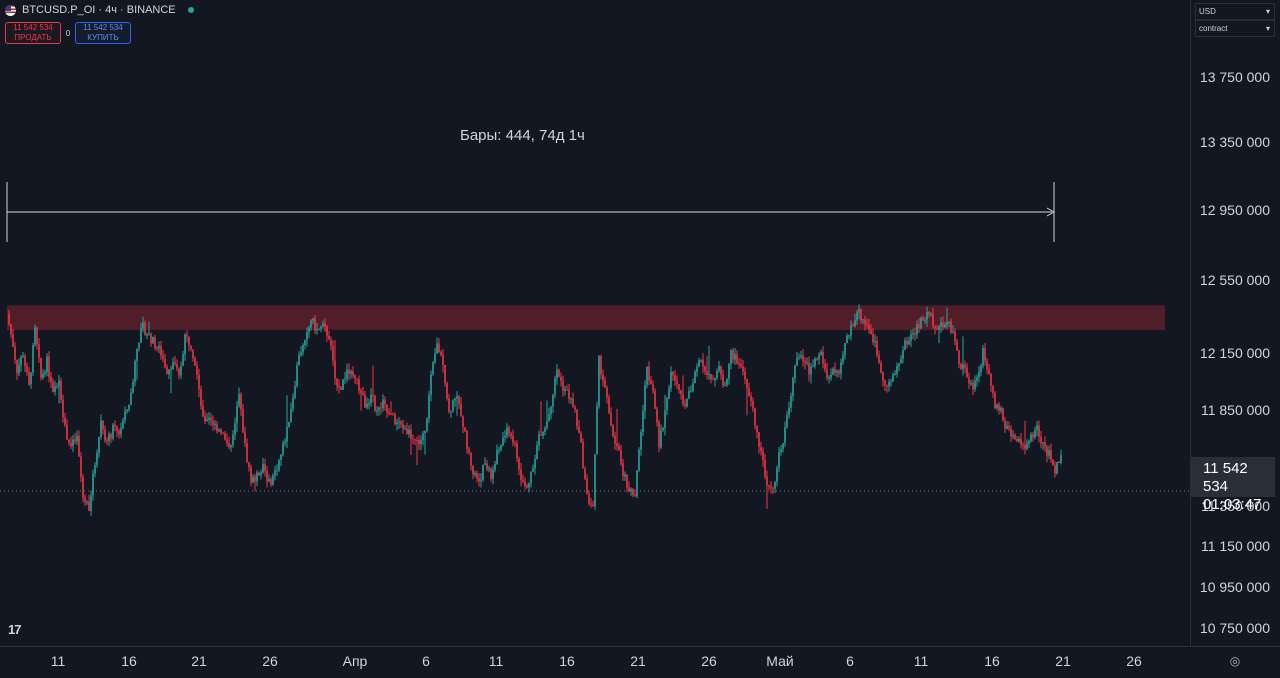 The height and width of the screenshot is (678, 1280). Describe the element at coordinates (199, 661) in the screenshot. I see `time-tick: 21` at that location.